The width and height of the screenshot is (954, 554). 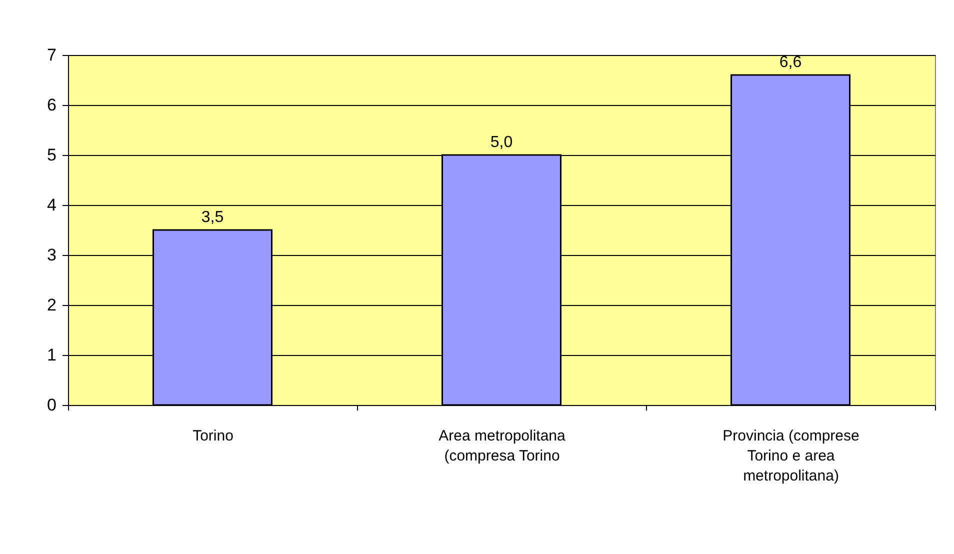 What do you see at coordinates (501, 142) in the screenshot?
I see `data-label: 5,0` at bounding box center [501, 142].